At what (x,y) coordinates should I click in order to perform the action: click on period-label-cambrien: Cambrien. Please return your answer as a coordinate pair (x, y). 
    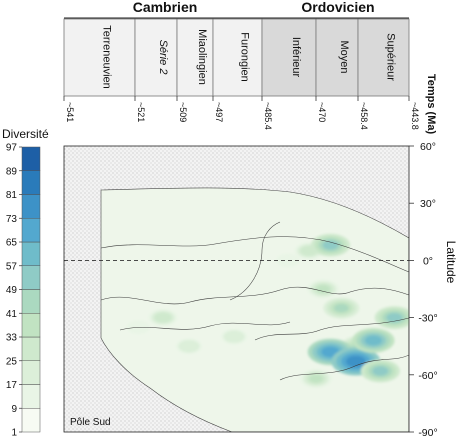
    Looking at the image, I should click on (165, 7).